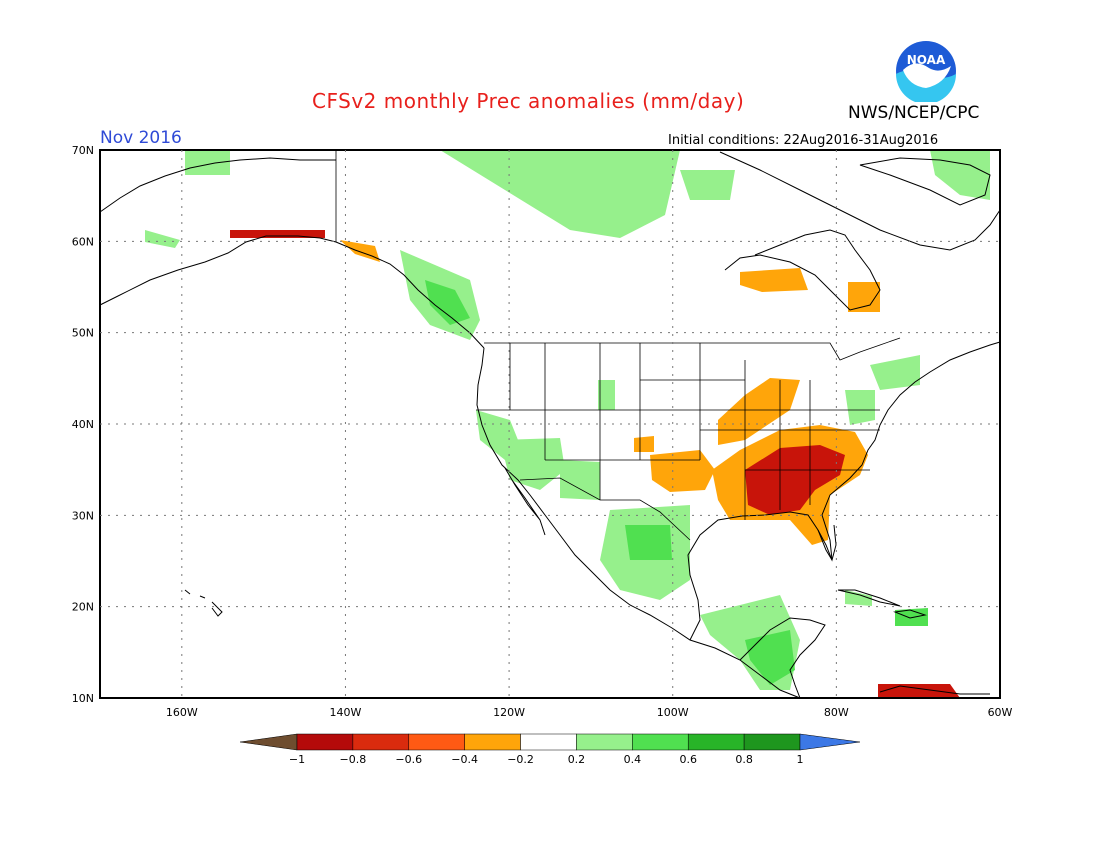  I want to click on legend-labels: −1 −0.8 −0.6 −0.4 −0.2 0.2 0.4 0.6 0.8 1, so click(546, 759).